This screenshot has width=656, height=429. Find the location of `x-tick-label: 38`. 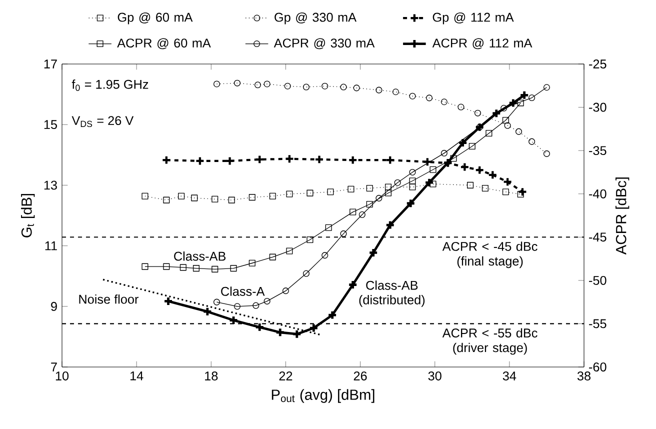

x-tick-label: 38 is located at coordinates (584, 375).